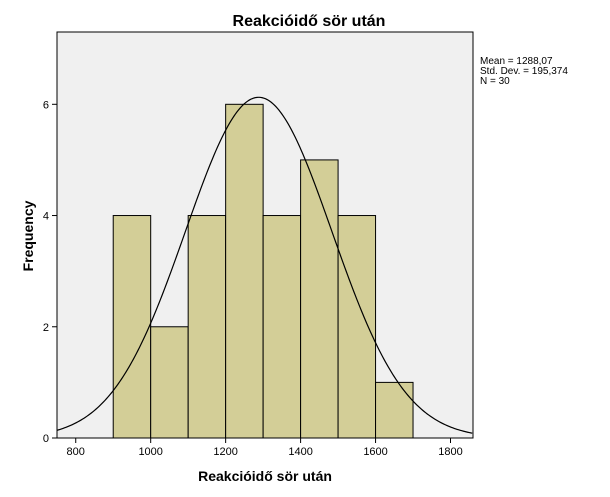  I want to click on y-tick-label-4: 6, so click(46, 105).